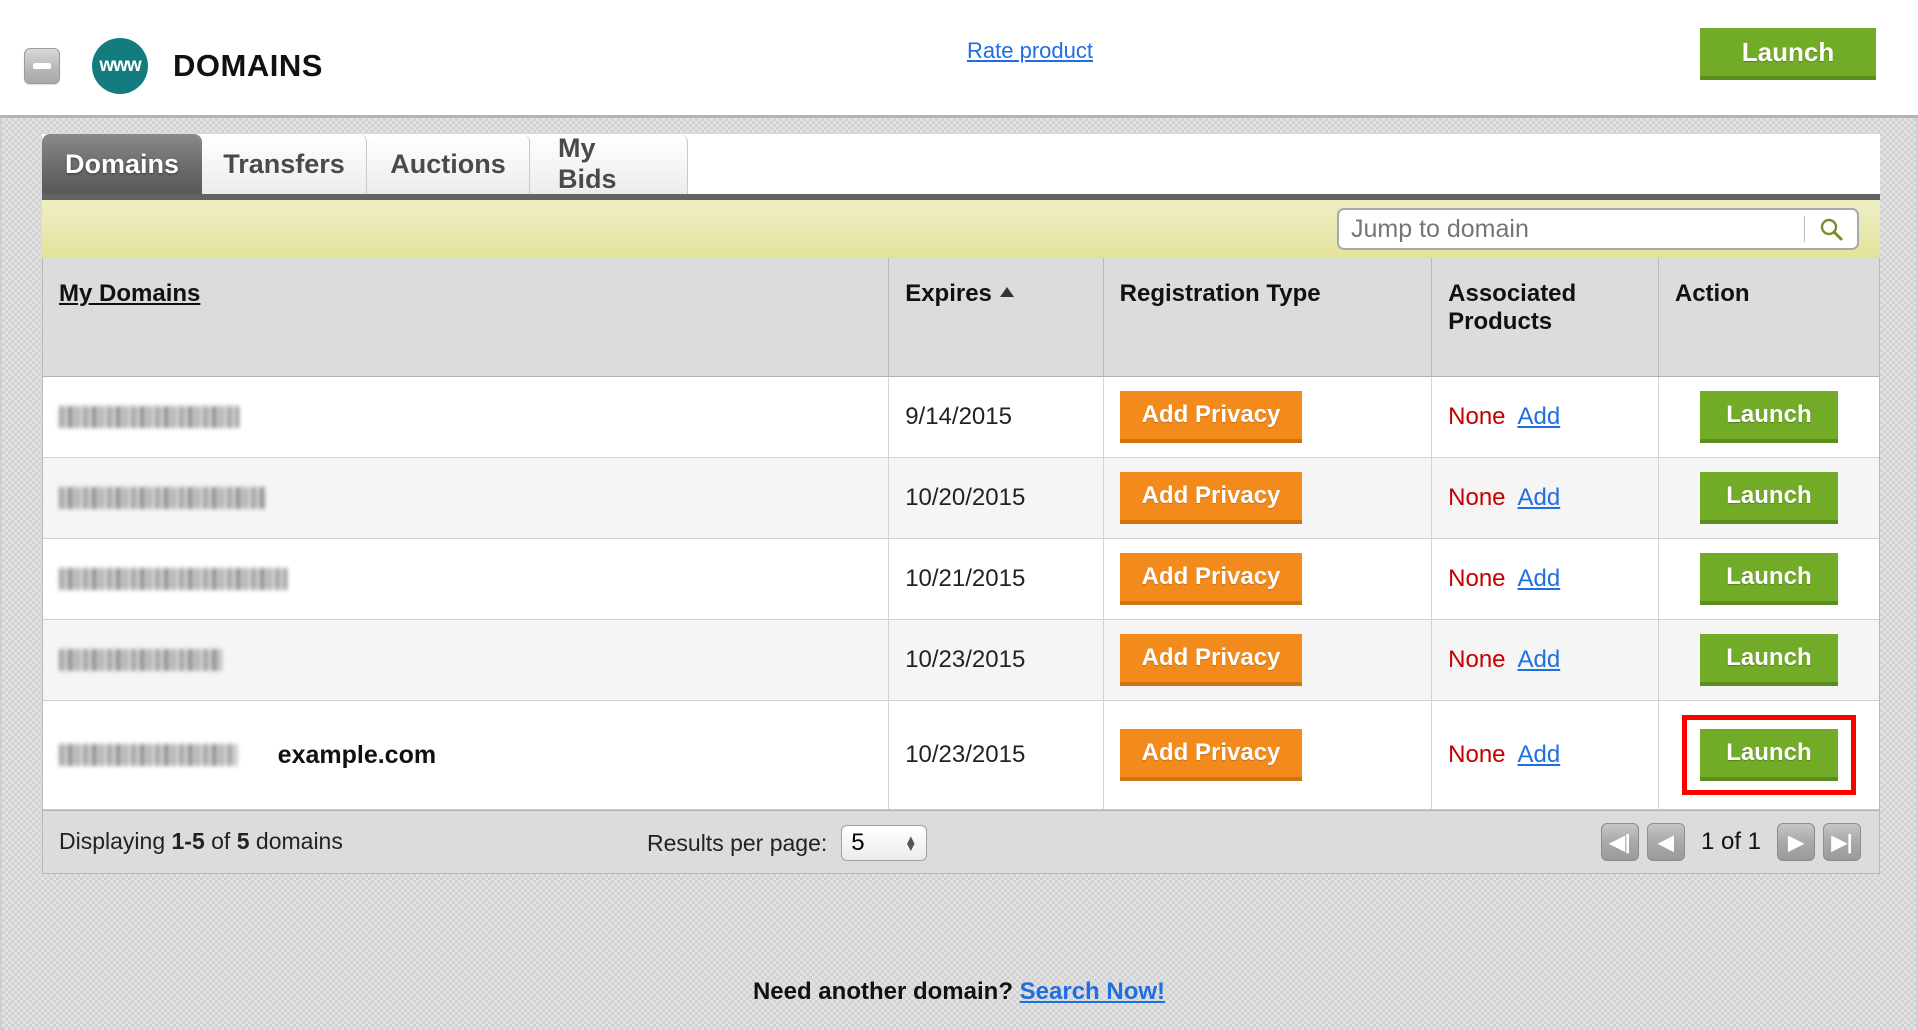  What do you see at coordinates (1619, 842) in the screenshot?
I see `first-page-icon: ◀|` at bounding box center [1619, 842].